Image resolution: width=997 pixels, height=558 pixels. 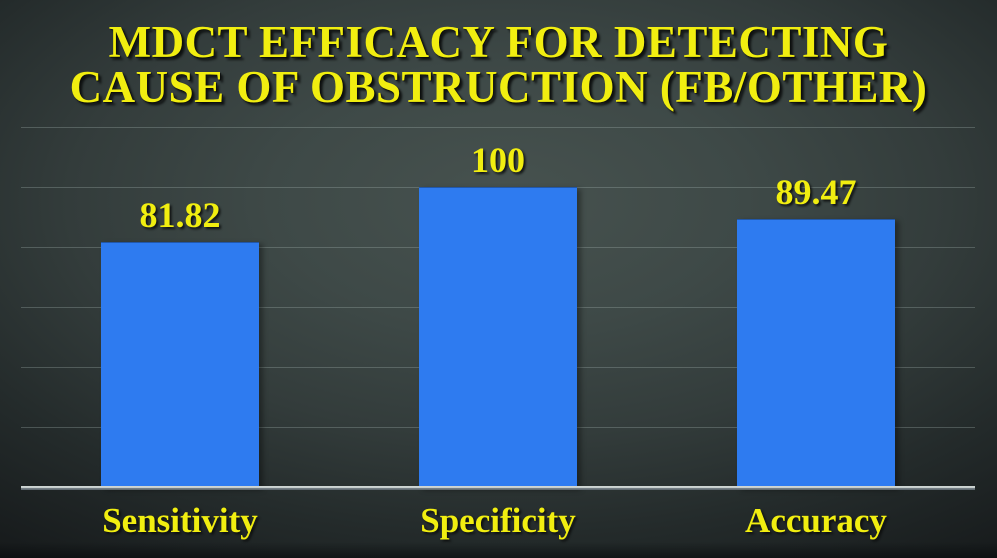 What do you see at coordinates (498, 337) in the screenshot?
I see `bar-specificity` at bounding box center [498, 337].